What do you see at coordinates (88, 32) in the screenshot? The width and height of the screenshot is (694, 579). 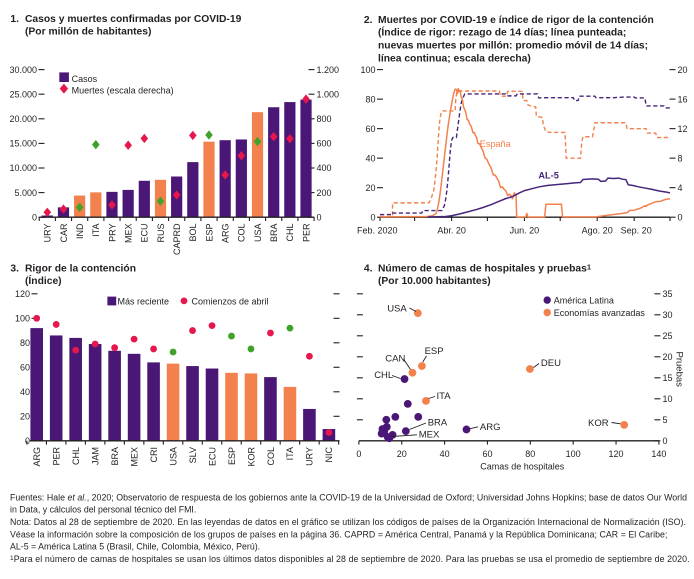 I see `svg-text: (Por millón de habitantes)` at bounding box center [88, 32].